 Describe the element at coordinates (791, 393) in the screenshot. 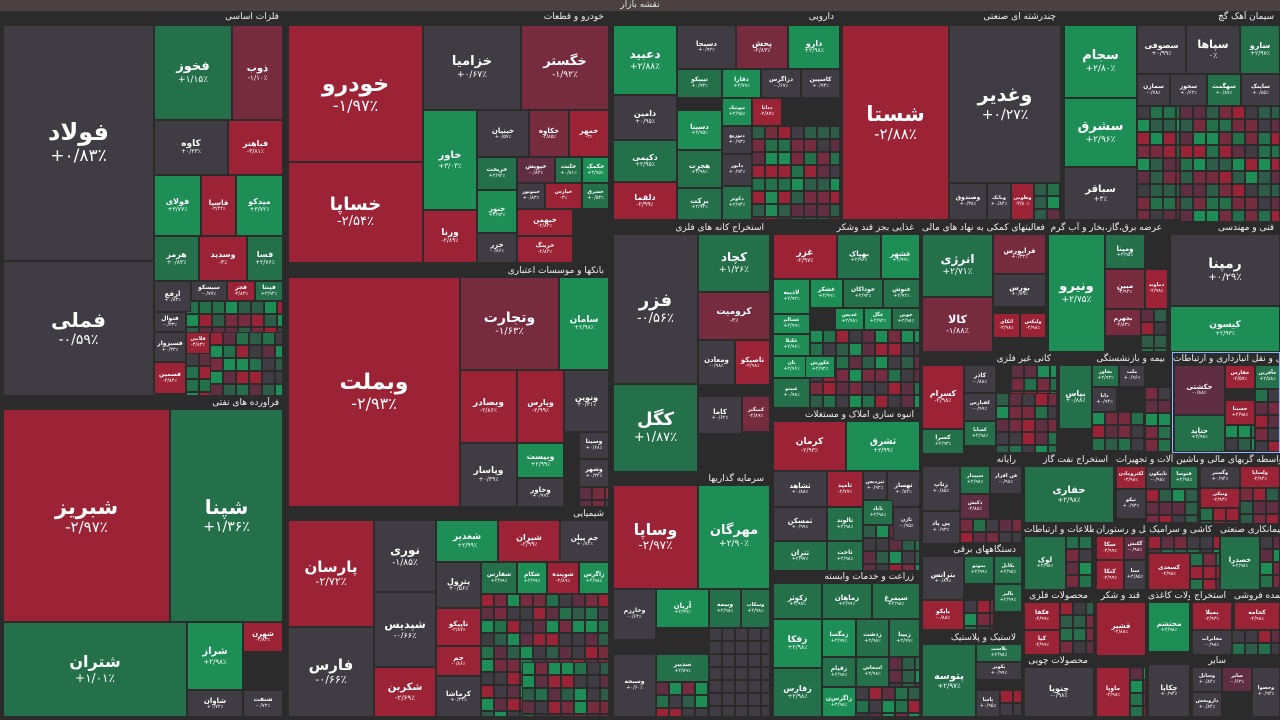

I see `symbol-tile: غبینو +۰/۹۸٪` at that location.